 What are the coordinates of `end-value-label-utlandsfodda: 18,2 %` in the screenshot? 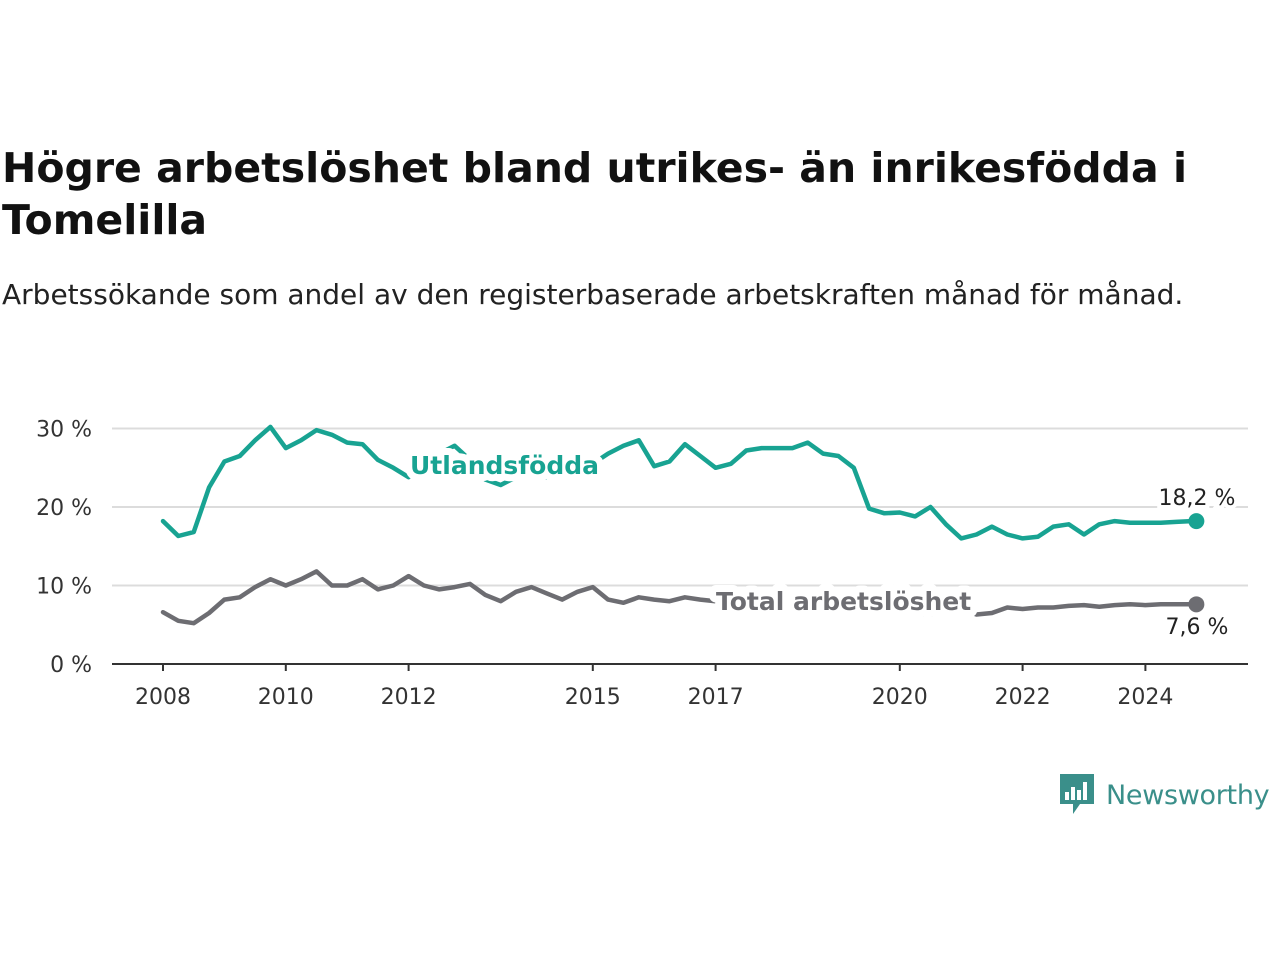 It's located at (1197, 498).